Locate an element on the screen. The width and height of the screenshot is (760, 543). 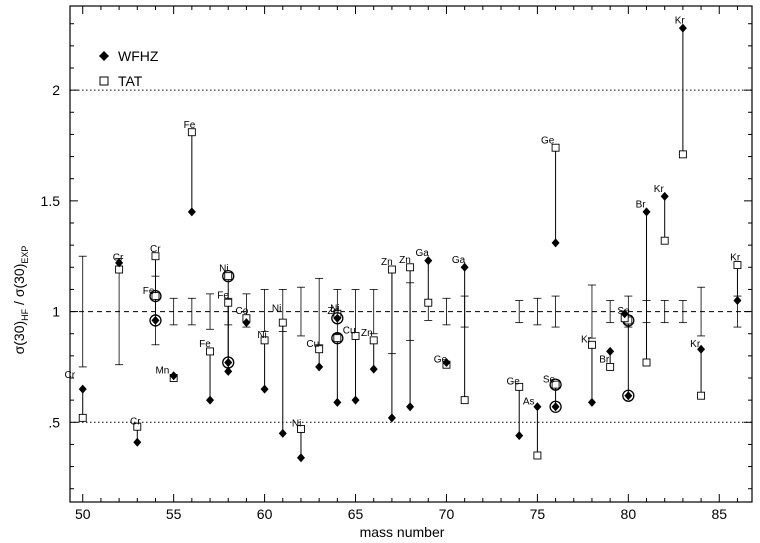
x-tick-label: 60 is located at coordinates (265, 514).